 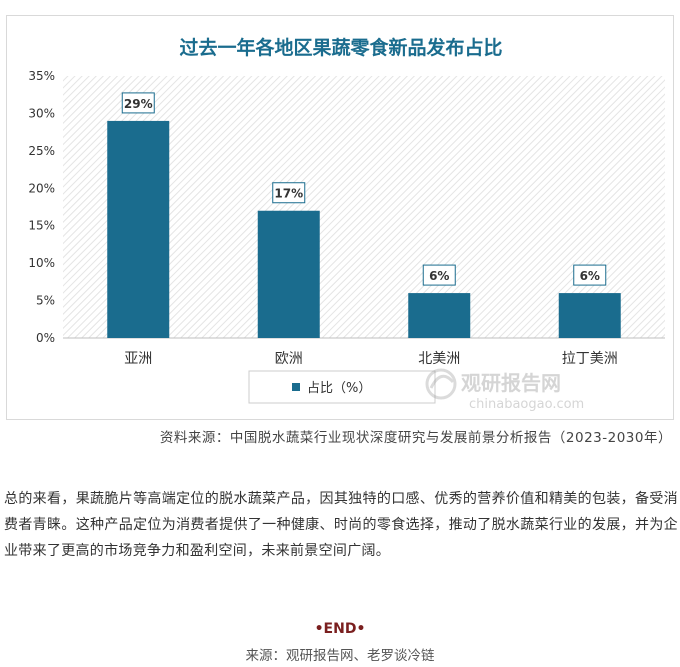 What do you see at coordinates (41, 76) in the screenshot?
I see `y-tick-label: 35%` at bounding box center [41, 76].